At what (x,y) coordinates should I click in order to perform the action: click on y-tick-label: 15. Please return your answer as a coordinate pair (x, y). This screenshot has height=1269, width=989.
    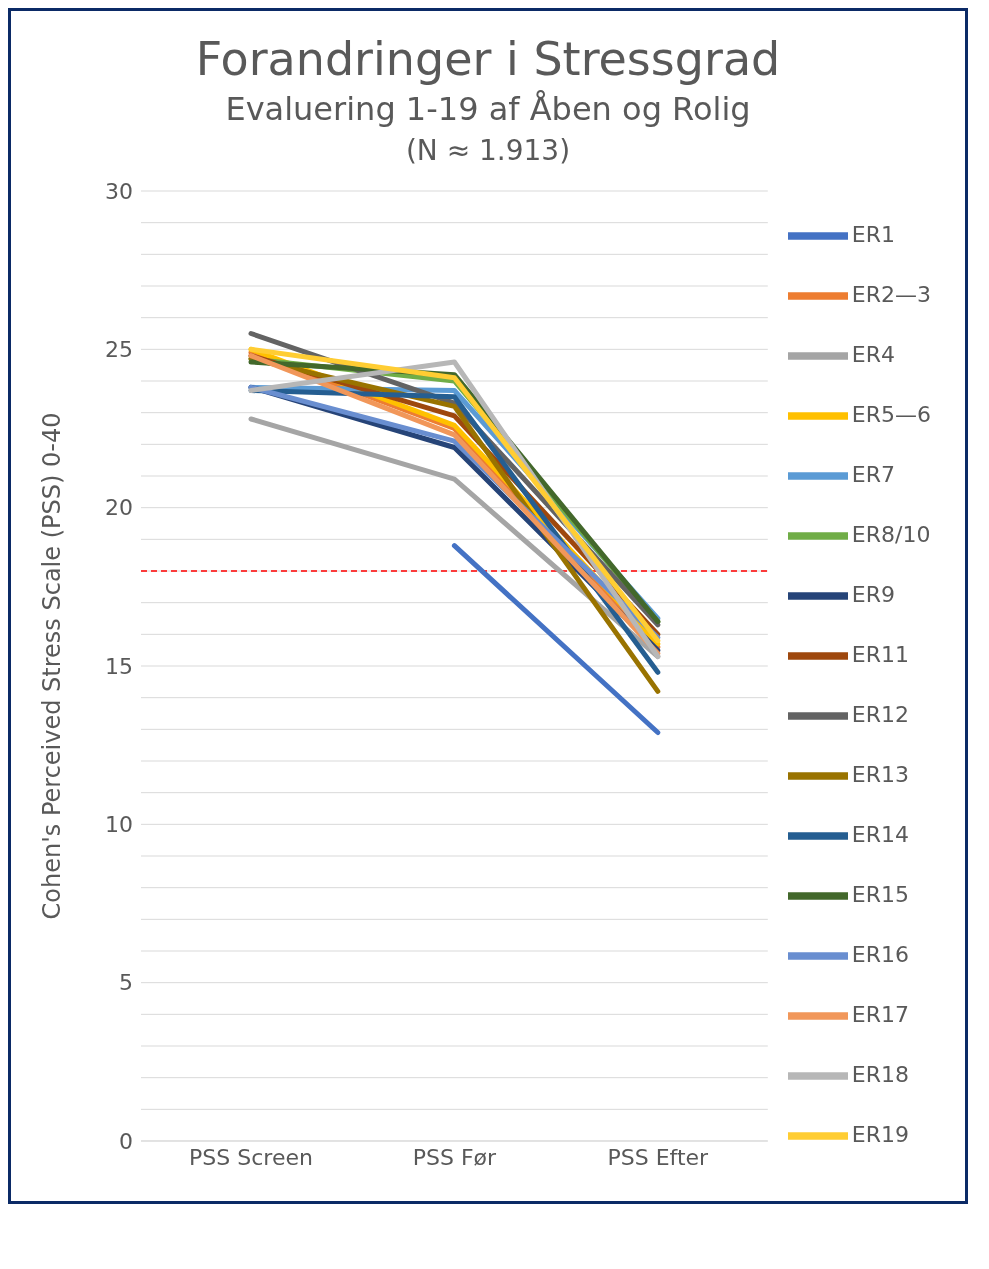
    Looking at the image, I should click on (119, 666).